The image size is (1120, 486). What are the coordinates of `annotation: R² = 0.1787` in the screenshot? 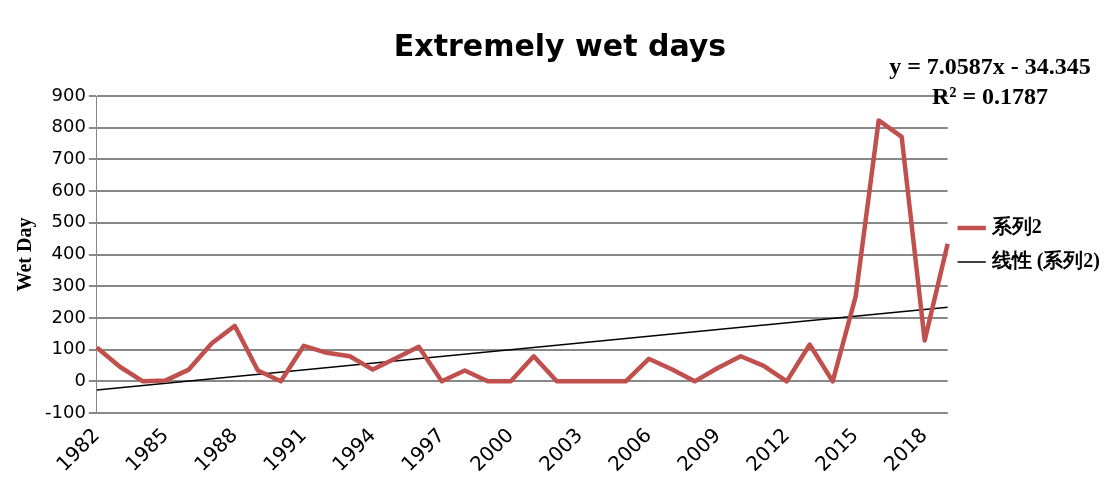 It's located at (990, 96).